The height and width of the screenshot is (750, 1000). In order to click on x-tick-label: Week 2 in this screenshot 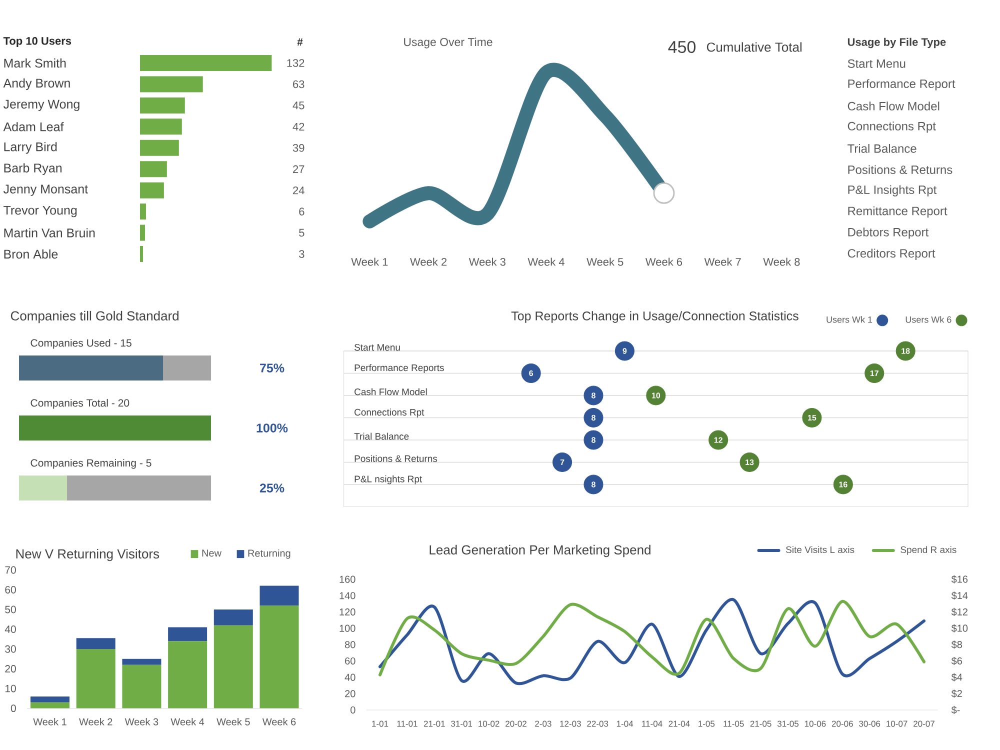, I will do `click(95, 722)`.